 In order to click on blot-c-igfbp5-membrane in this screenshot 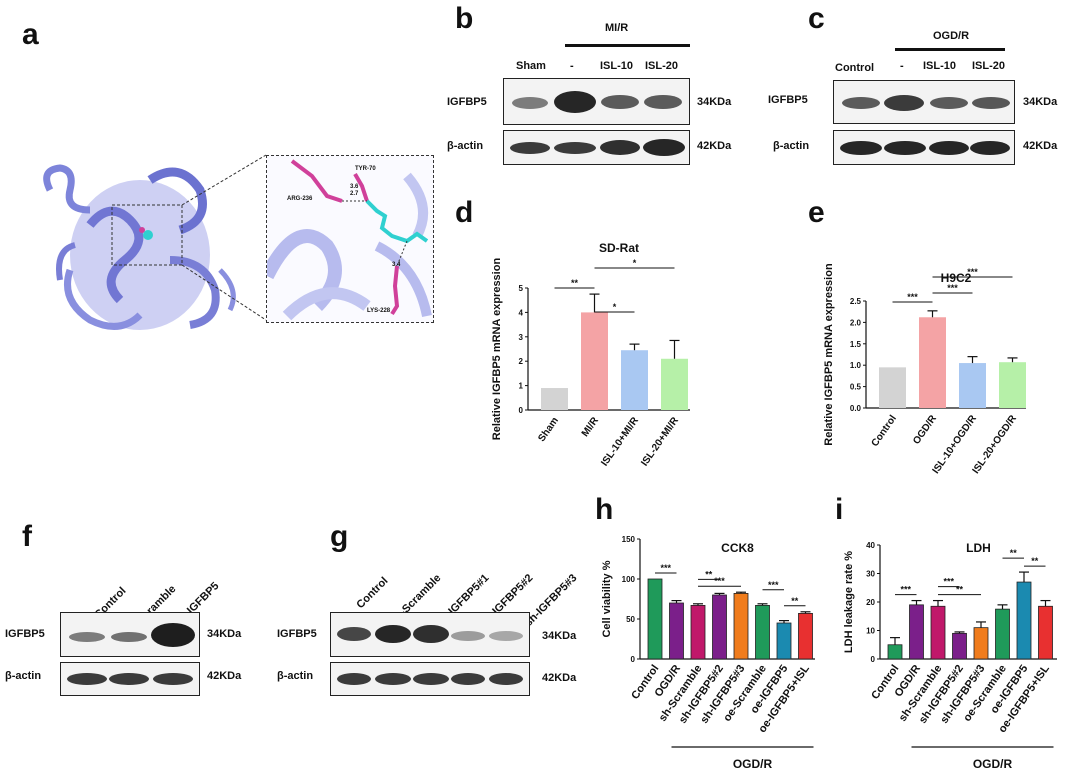, I will do `click(924, 102)`.